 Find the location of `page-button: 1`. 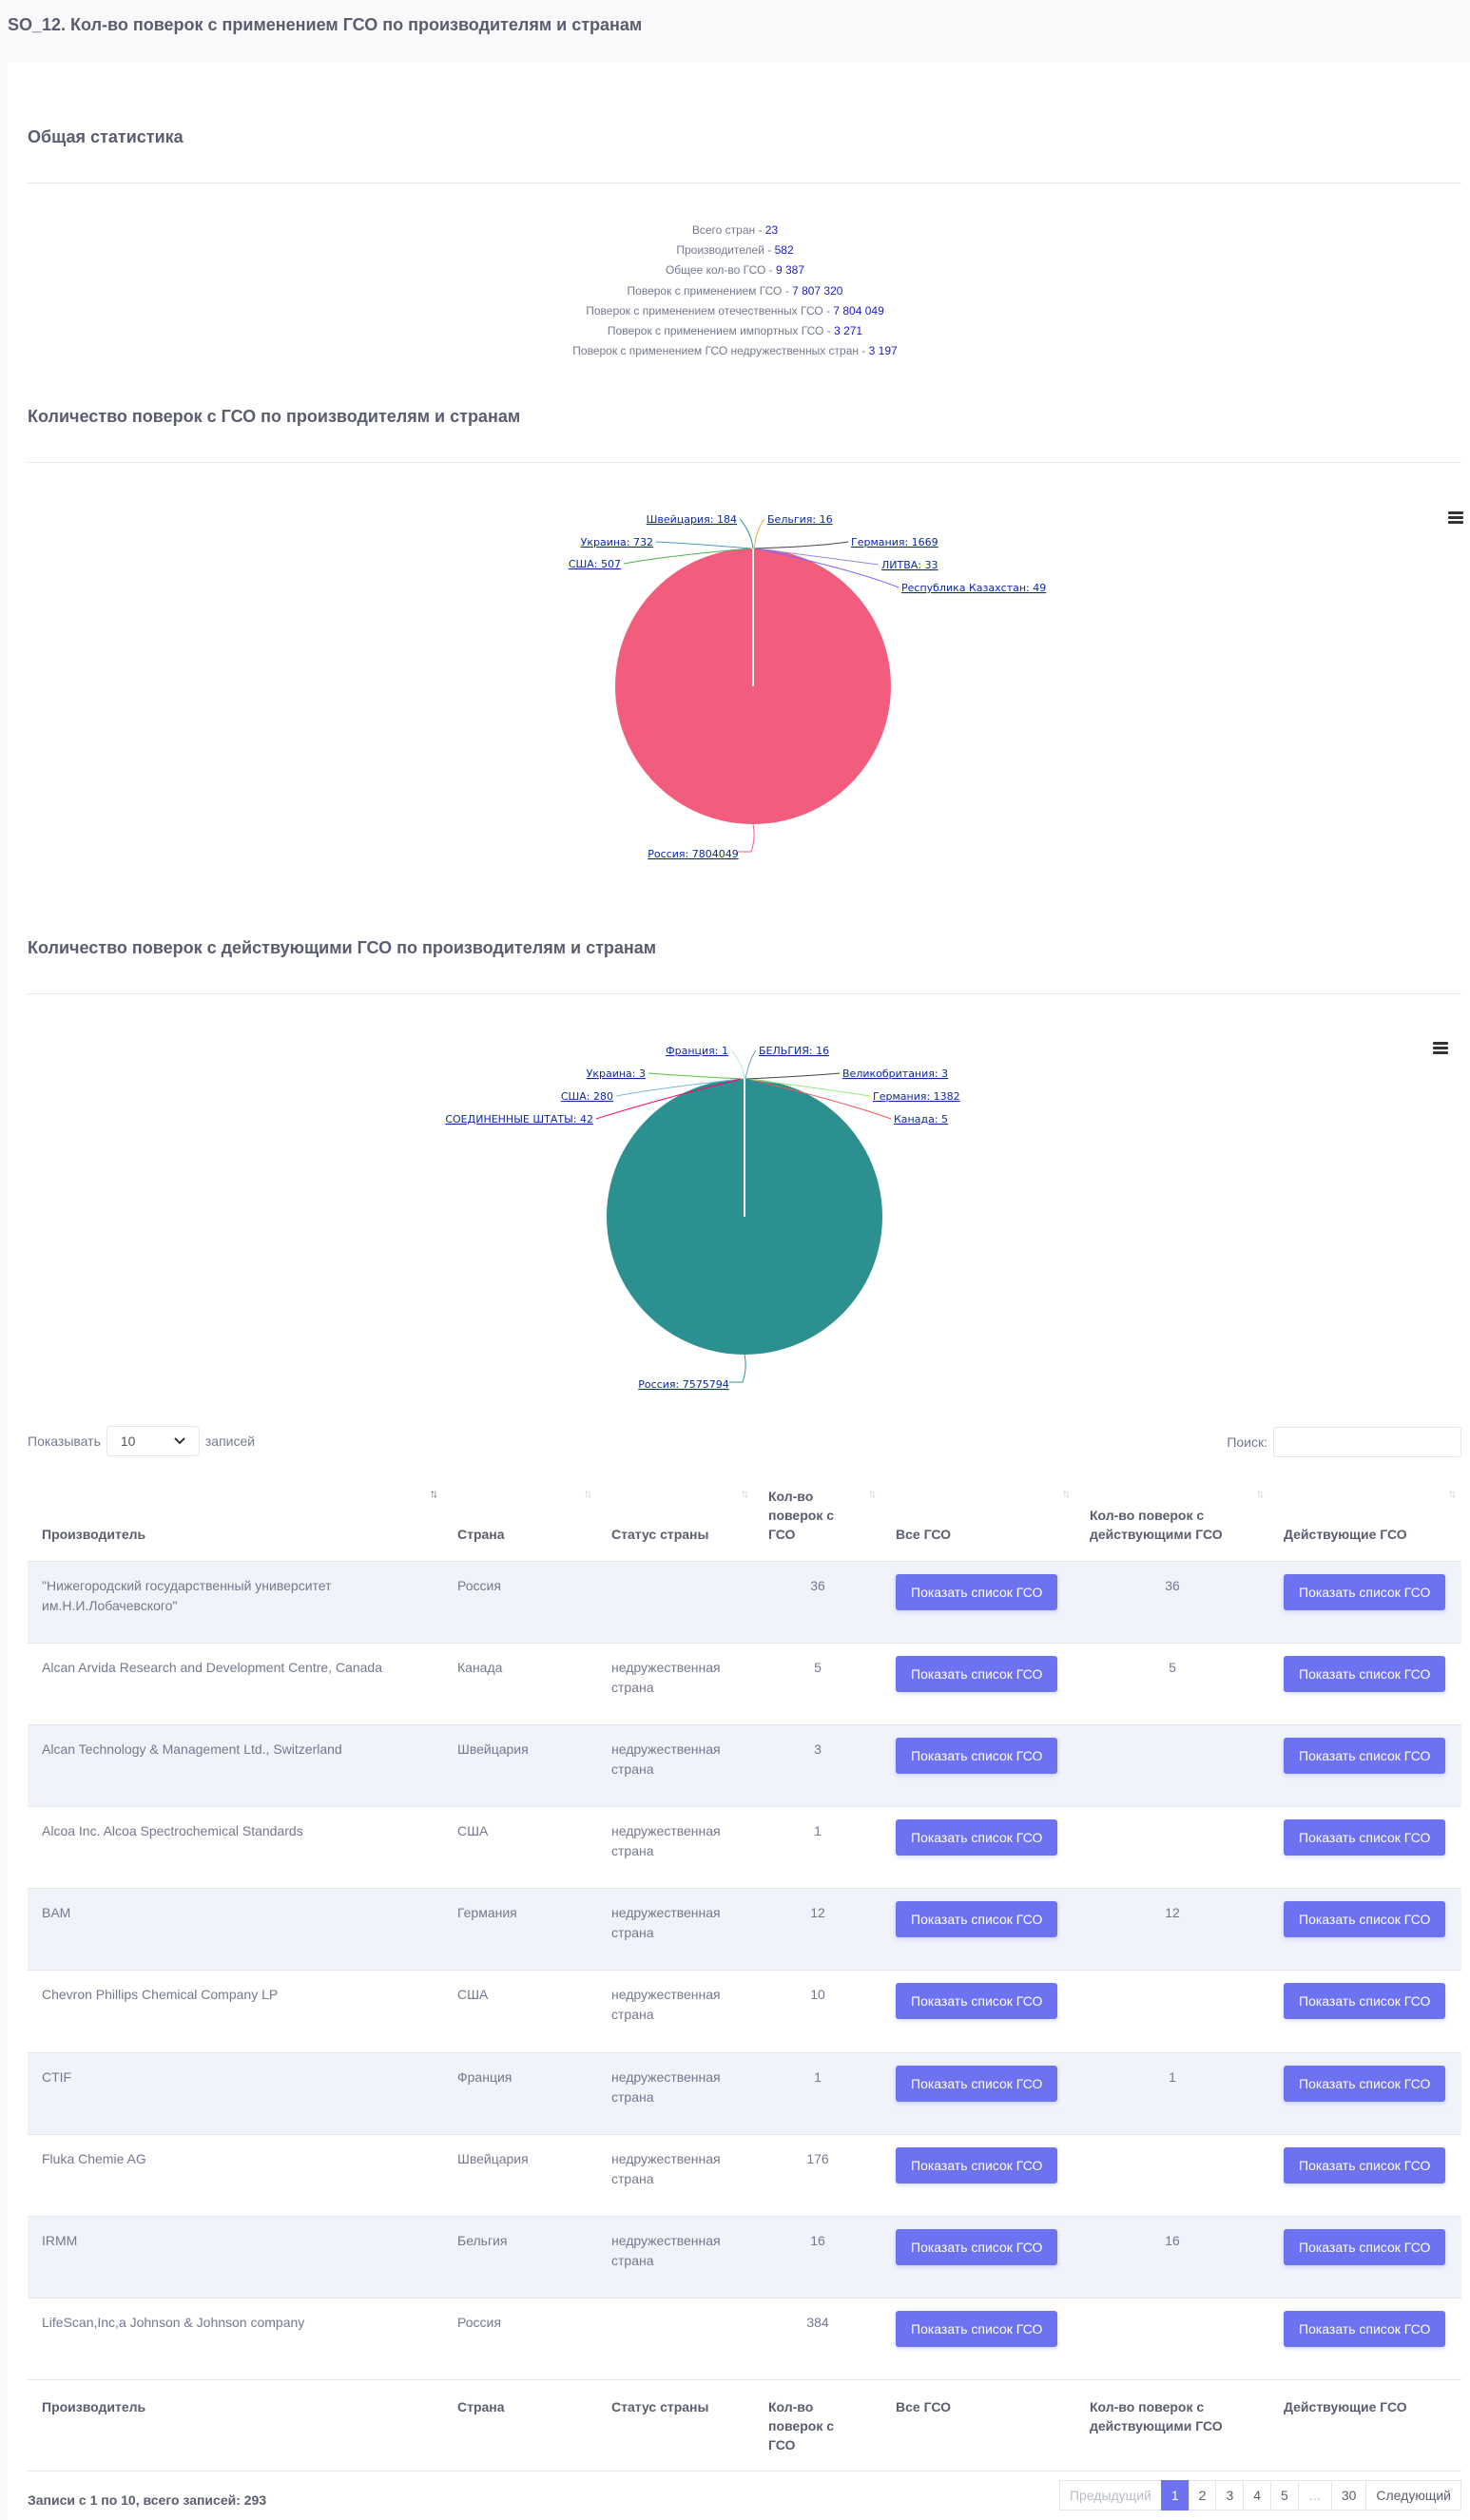

page-button: 1 is located at coordinates (1175, 2495).